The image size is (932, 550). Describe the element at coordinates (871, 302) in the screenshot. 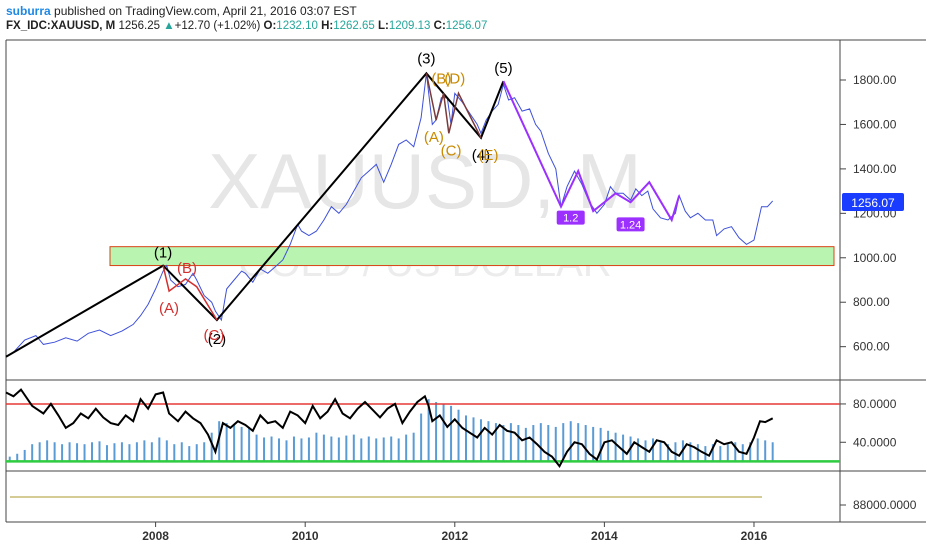

I see `price-axis-label: 800.00` at that location.